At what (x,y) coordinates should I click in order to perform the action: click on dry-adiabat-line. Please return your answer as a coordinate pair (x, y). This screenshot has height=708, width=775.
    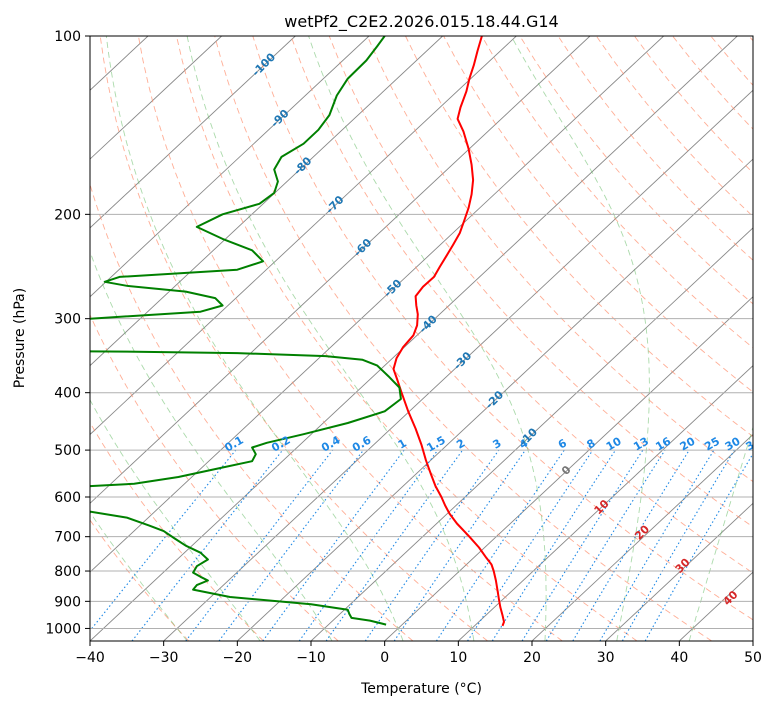
    Looking at the image, I should click on (177, 531).